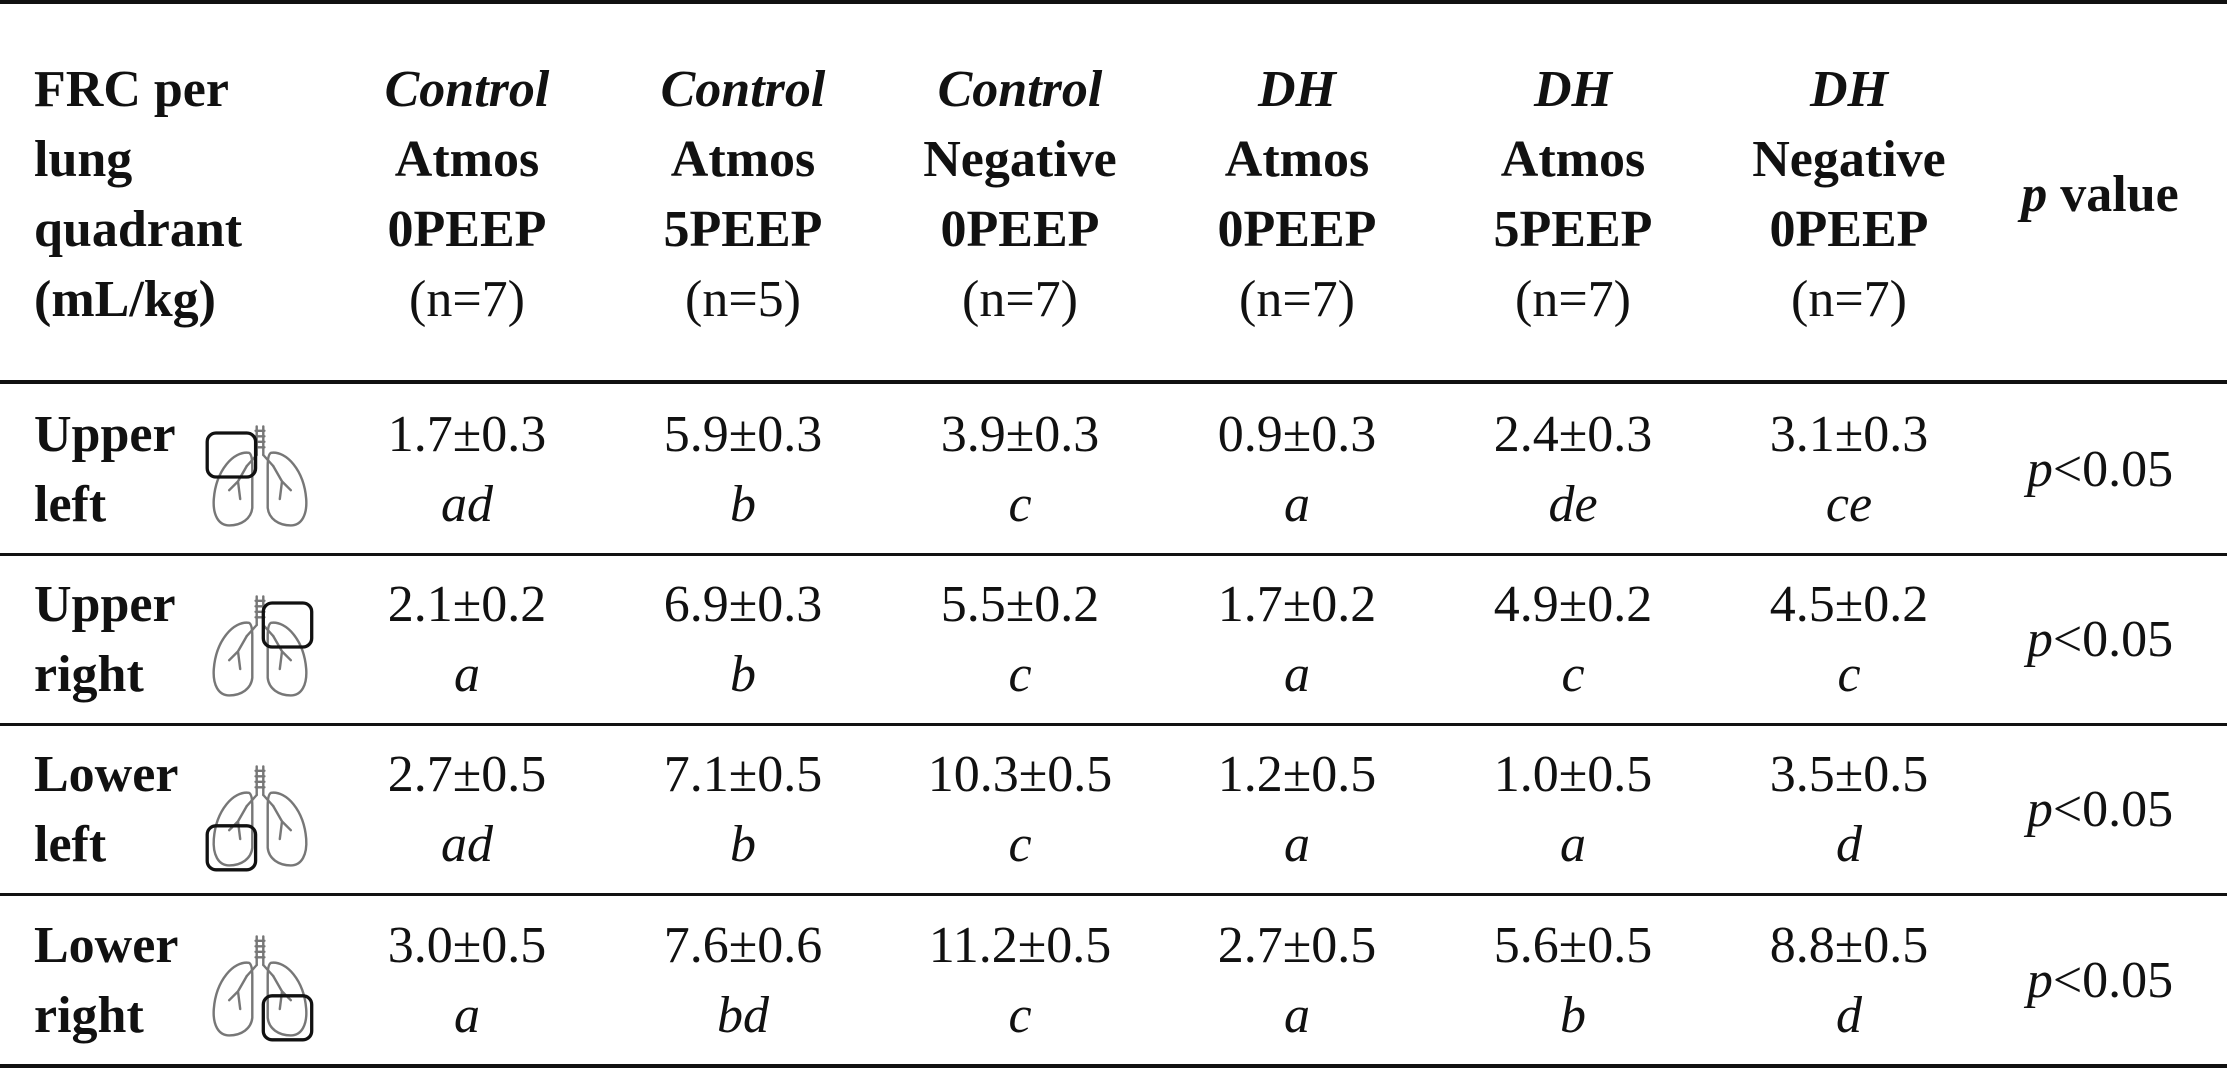 Image resolution: width=2227 pixels, height=1084 pixels. Describe the element at coordinates (1849, 810) in the screenshot. I see `table-cell: 3.5±0.5 d` at that location.